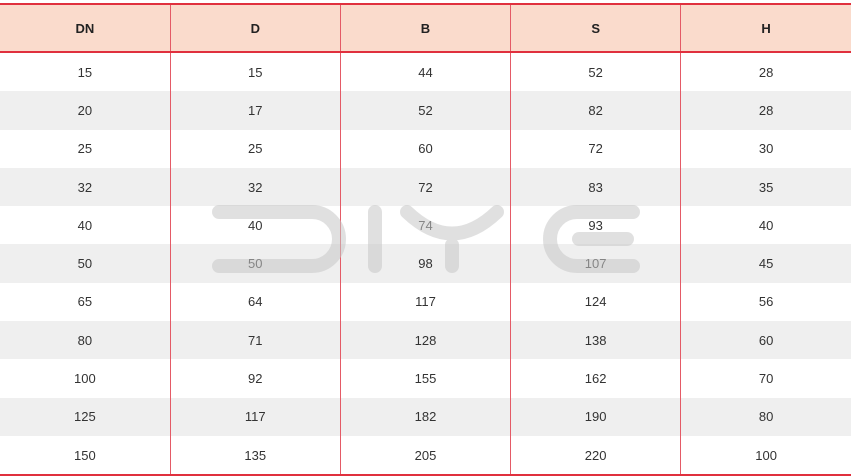 This screenshot has width=851, height=476. What do you see at coordinates (85, 225) in the screenshot?
I see `cell-dn: 40` at bounding box center [85, 225].